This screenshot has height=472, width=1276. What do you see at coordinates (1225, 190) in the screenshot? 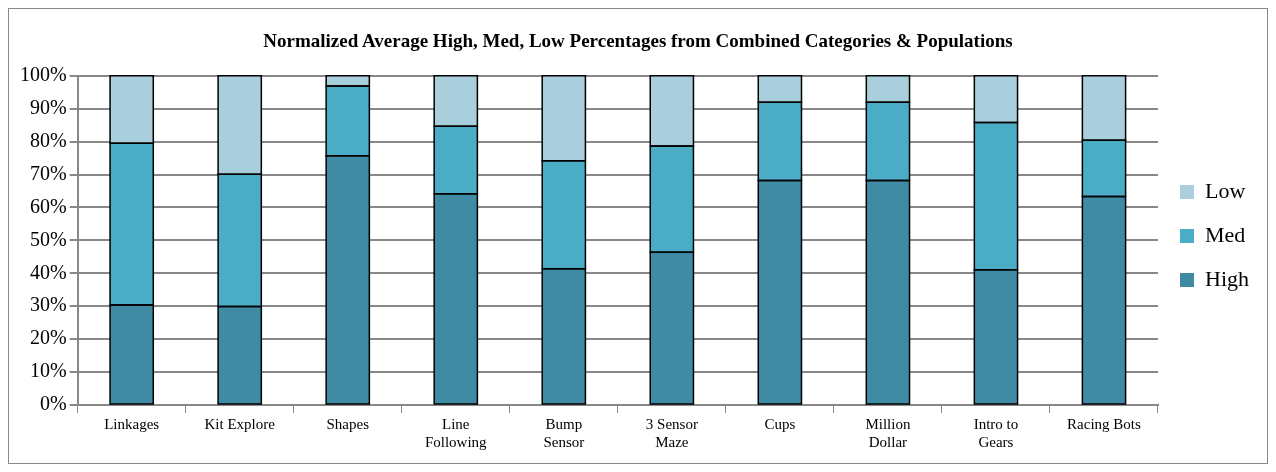
I see `legend-label: Low` at bounding box center [1225, 190].